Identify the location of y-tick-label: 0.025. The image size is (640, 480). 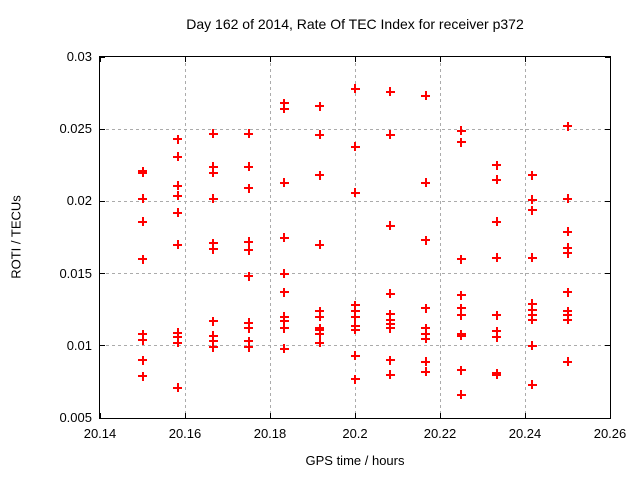
(75, 129).